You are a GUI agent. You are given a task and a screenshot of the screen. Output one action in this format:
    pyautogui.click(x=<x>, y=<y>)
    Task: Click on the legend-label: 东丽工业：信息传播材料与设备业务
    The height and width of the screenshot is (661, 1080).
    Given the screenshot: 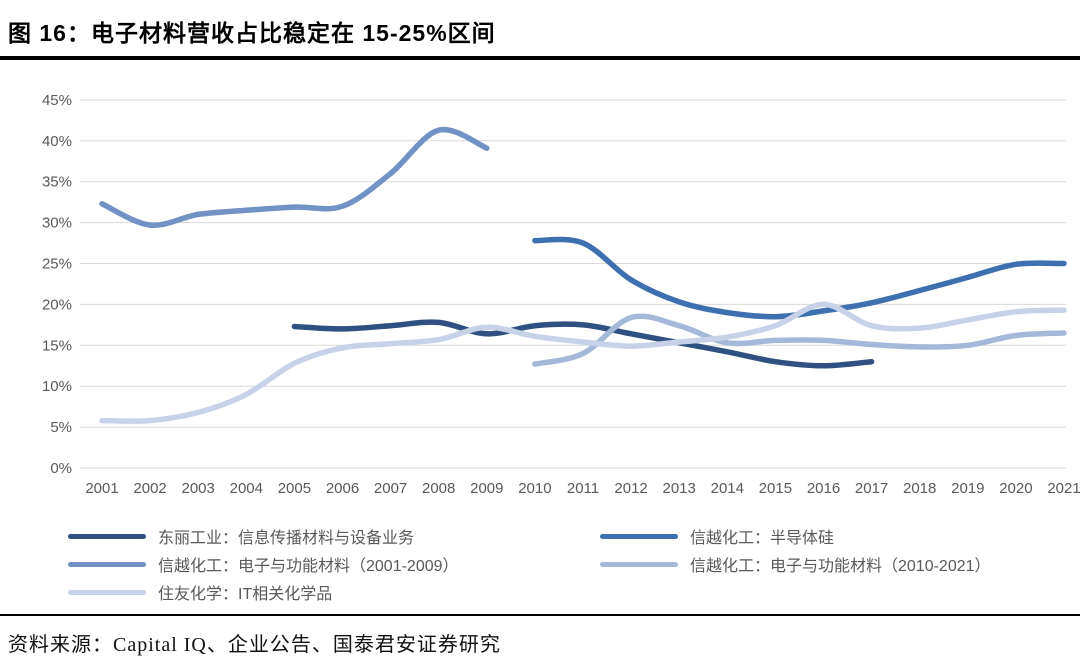 What is the action you would take?
    pyautogui.click(x=286, y=538)
    